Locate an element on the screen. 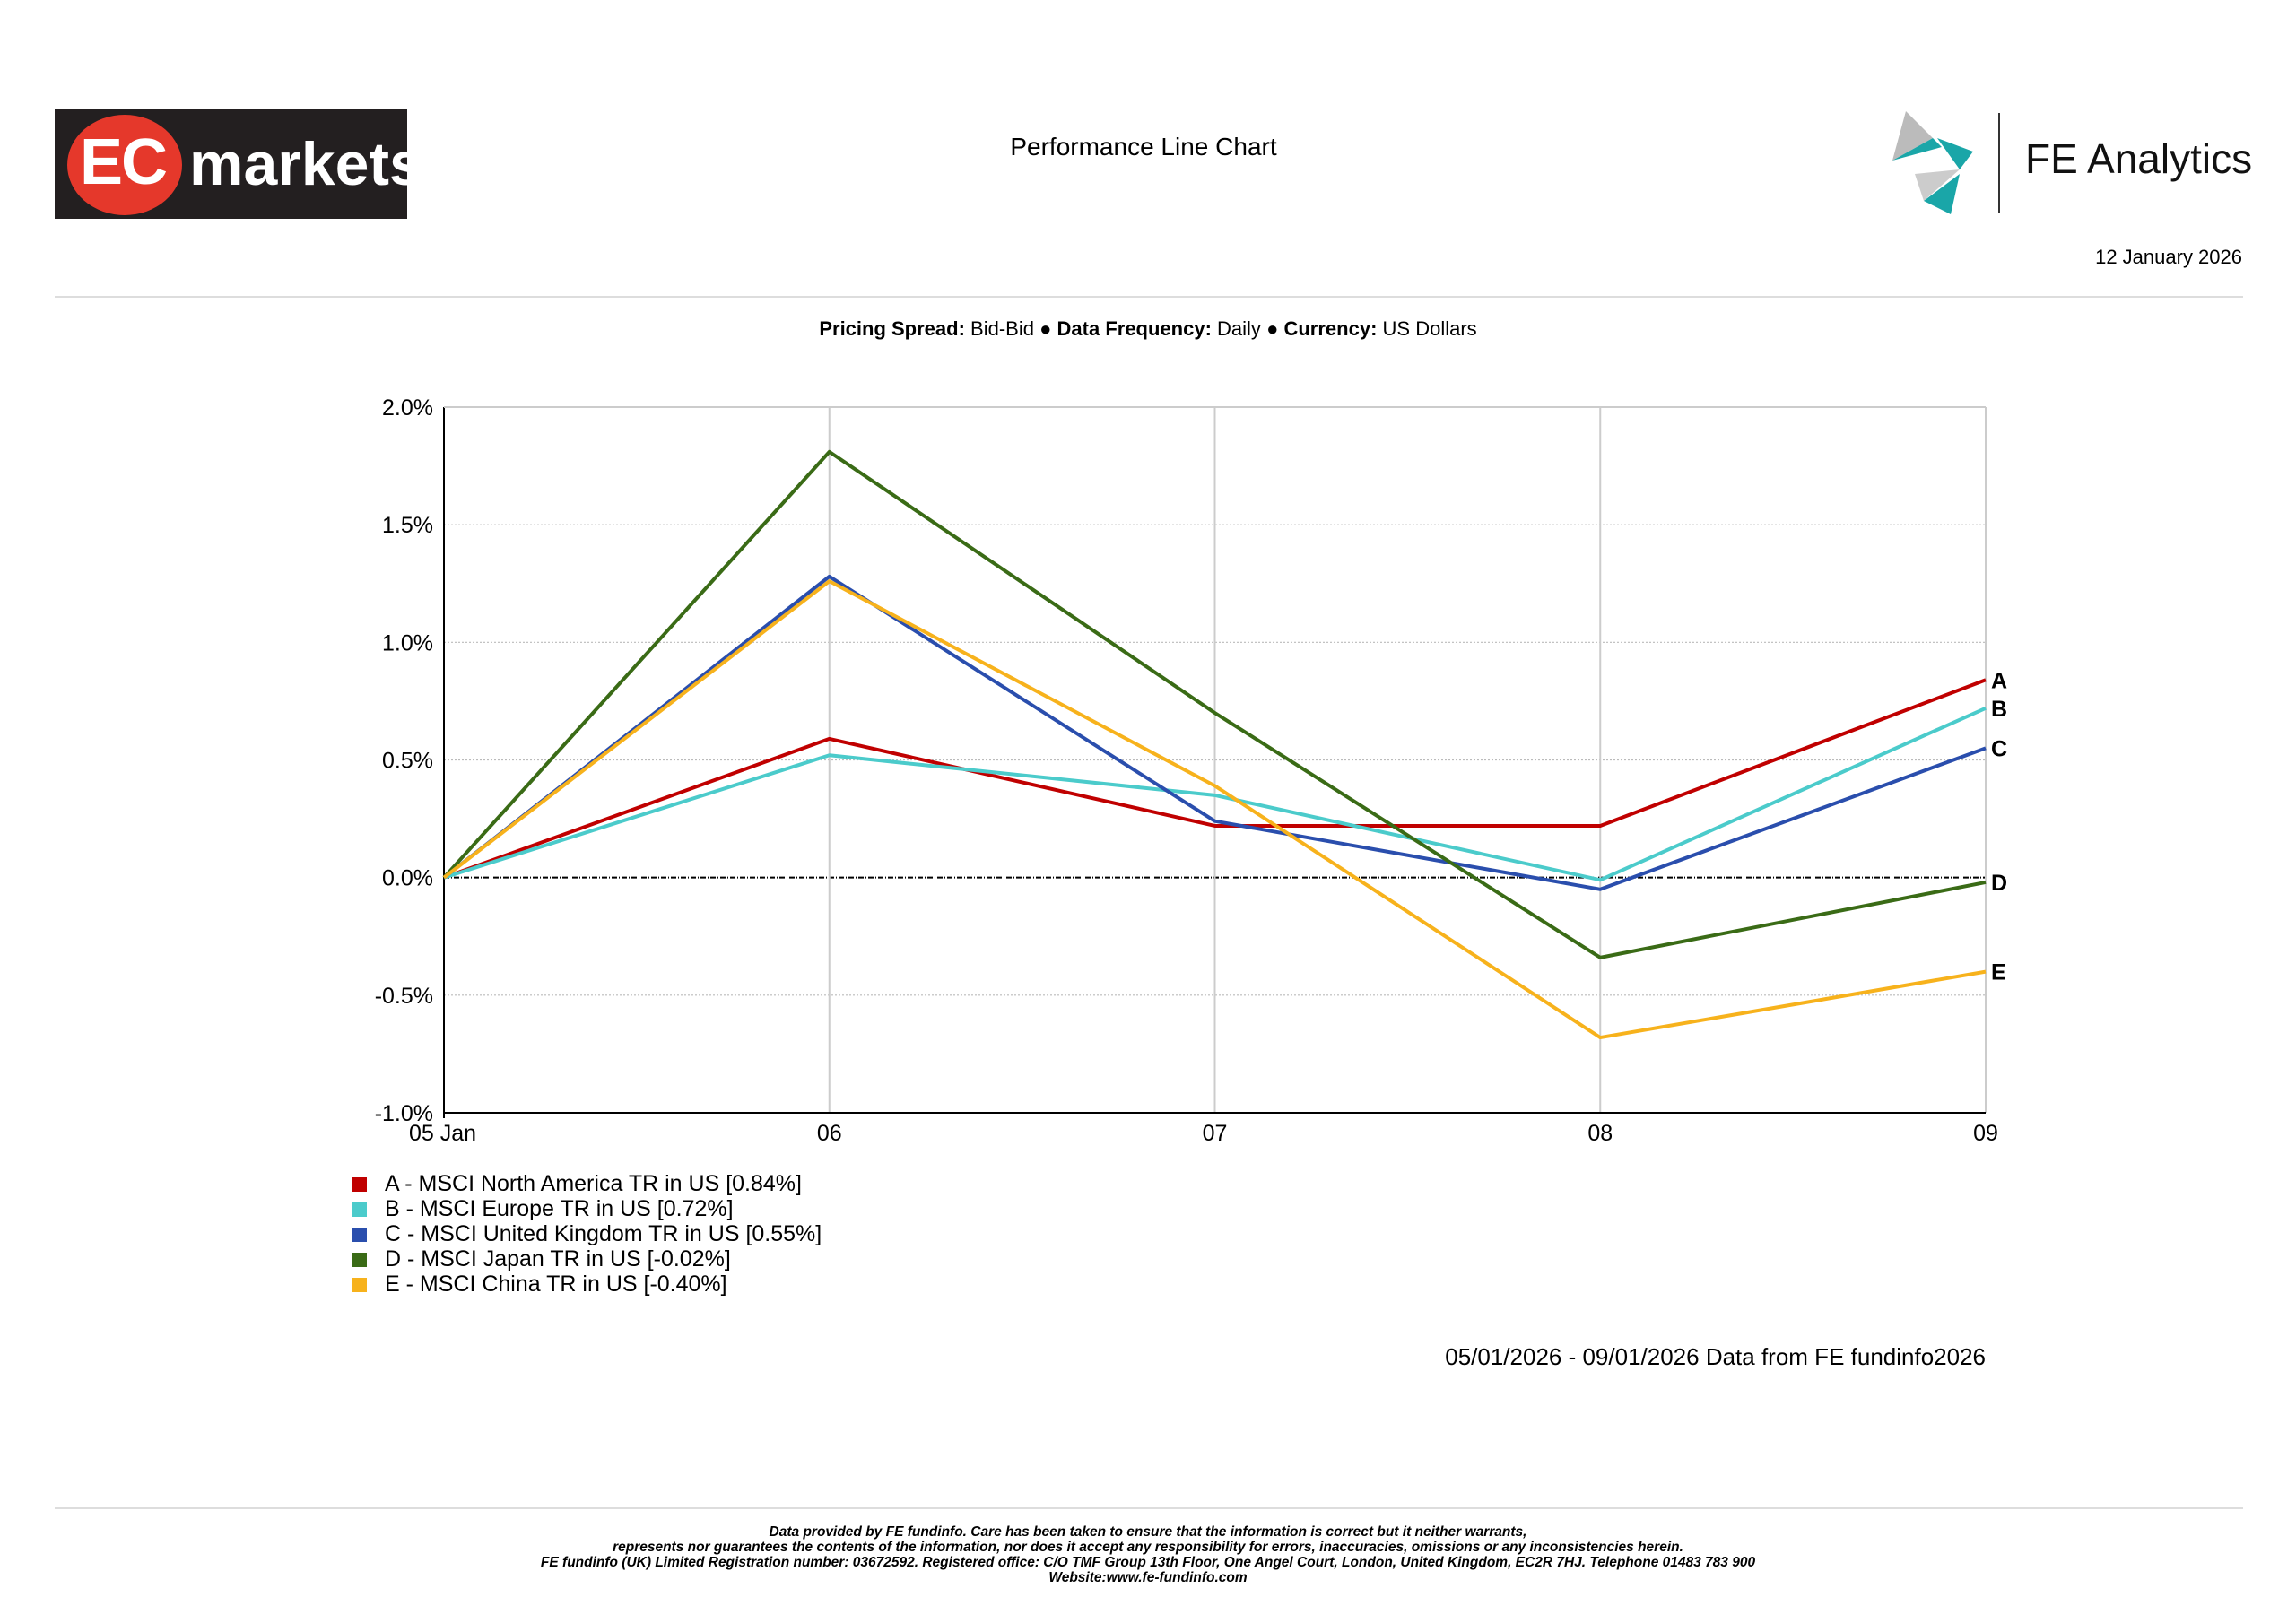 The width and height of the screenshot is (2296, 1623). website-text: Website:www.fe-fundinfo.com is located at coordinates (1148, 1577).